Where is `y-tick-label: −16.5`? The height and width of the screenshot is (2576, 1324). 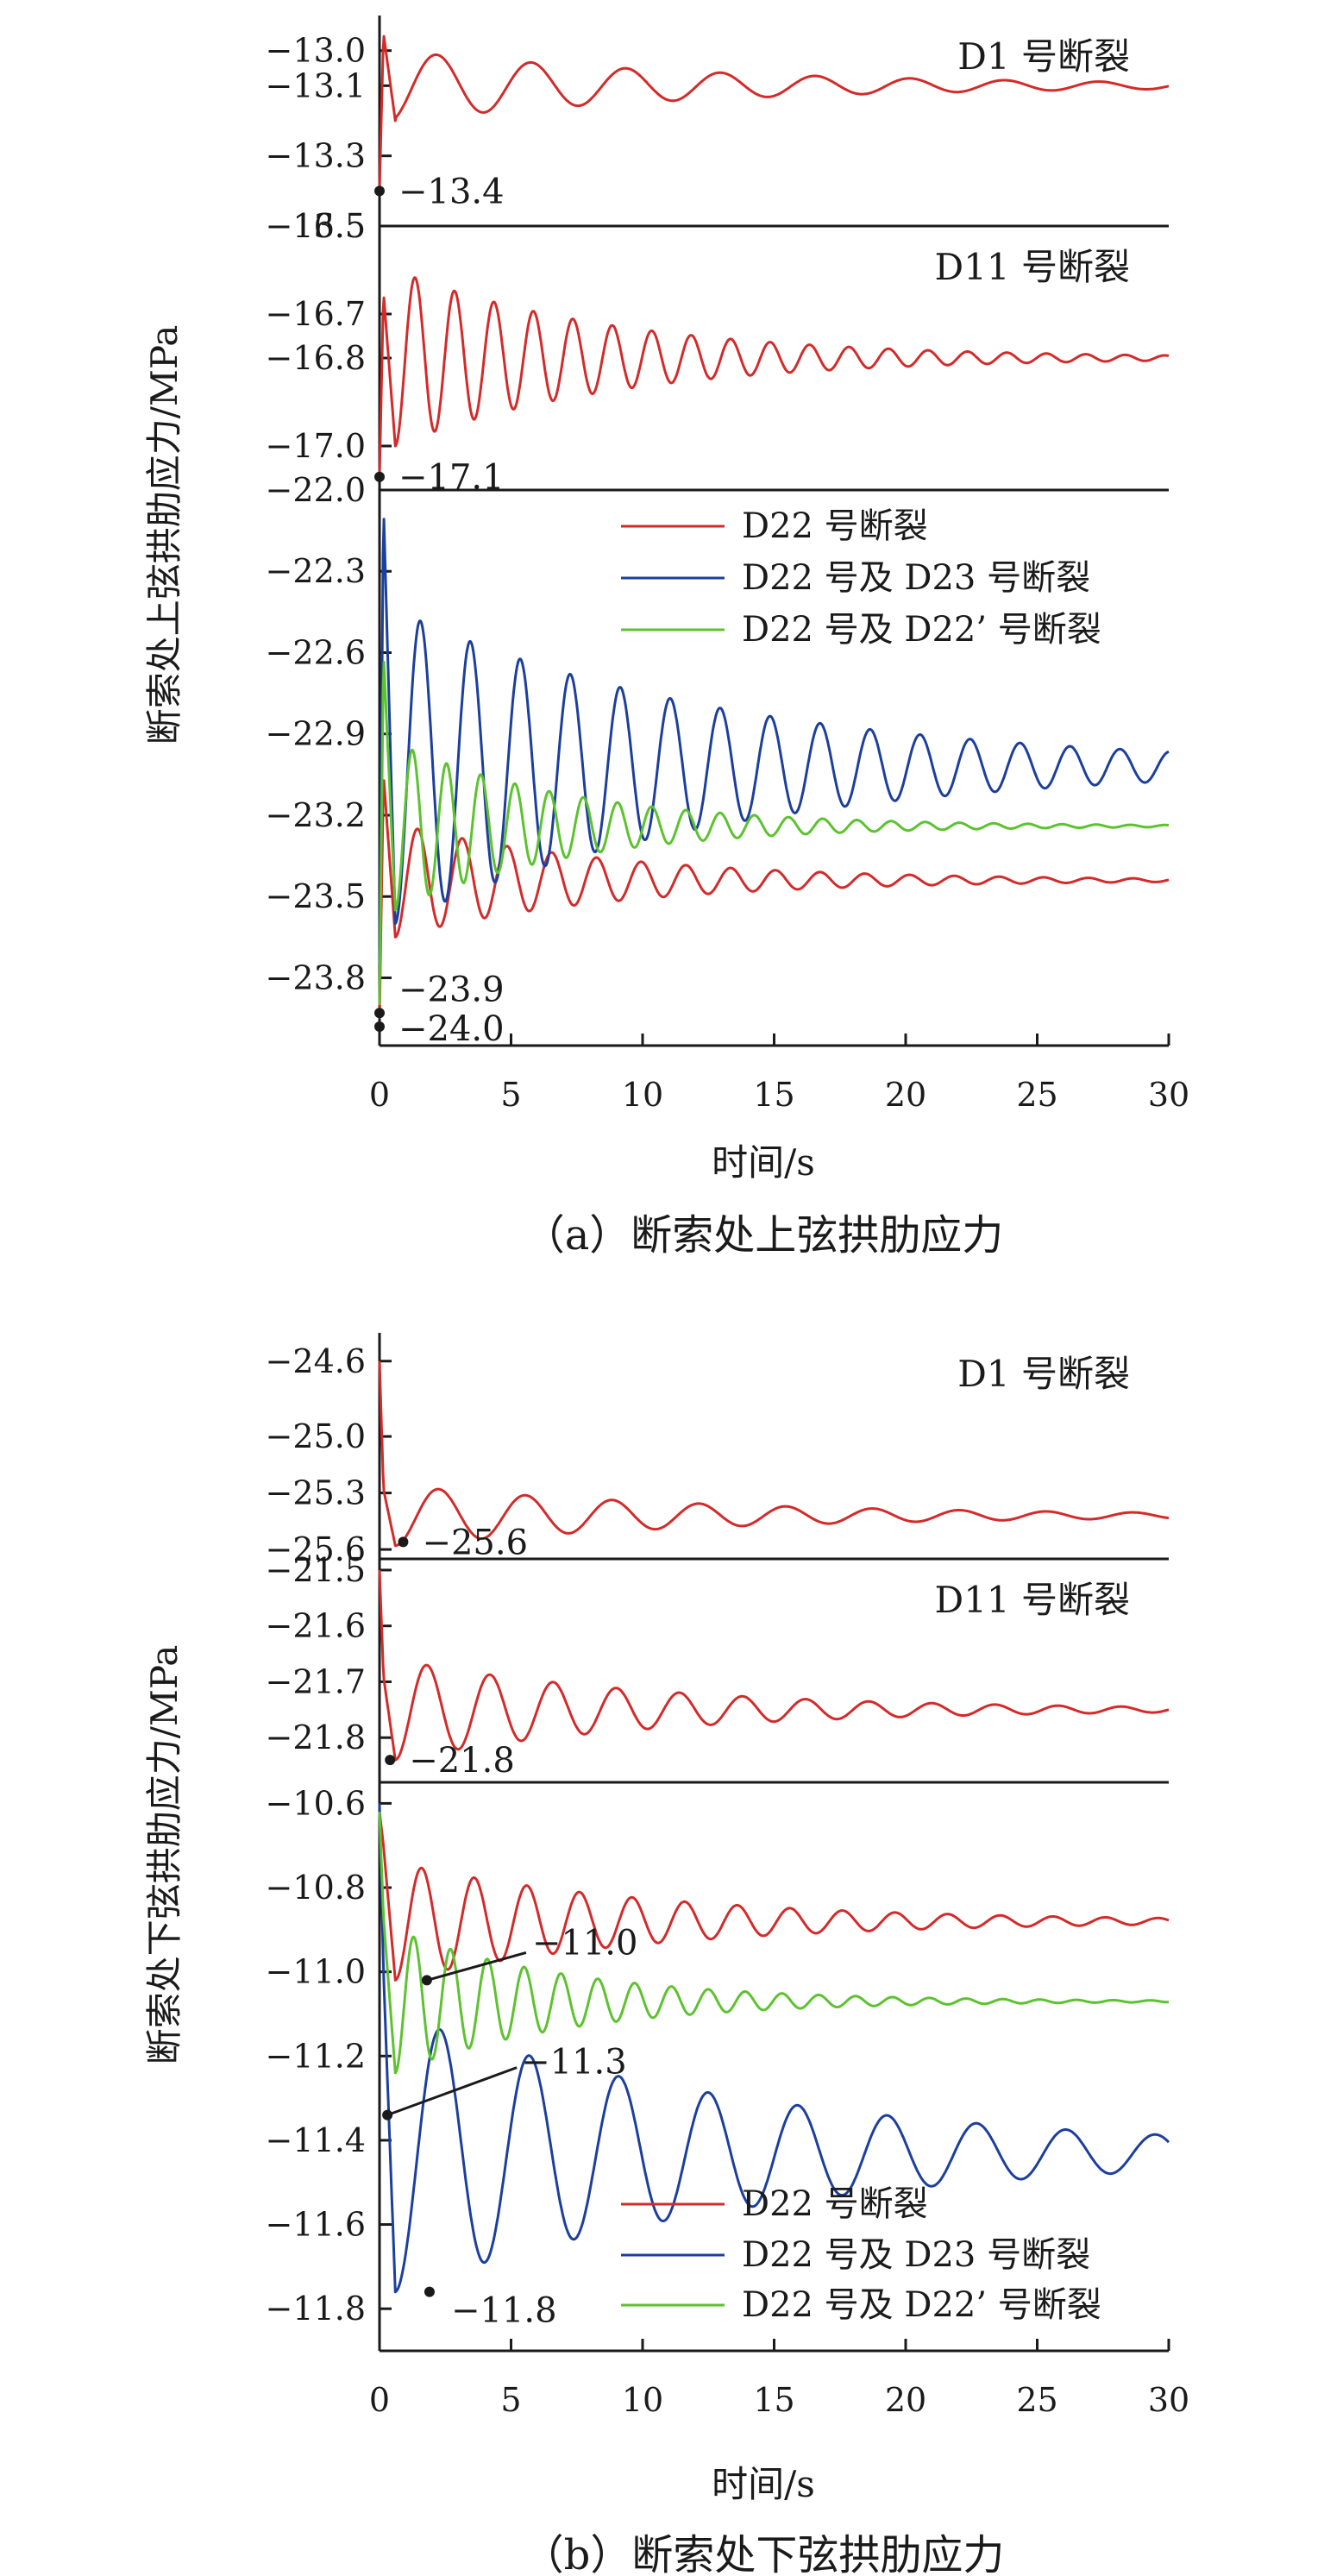
y-tick-label: −16.5 is located at coordinates (316, 226).